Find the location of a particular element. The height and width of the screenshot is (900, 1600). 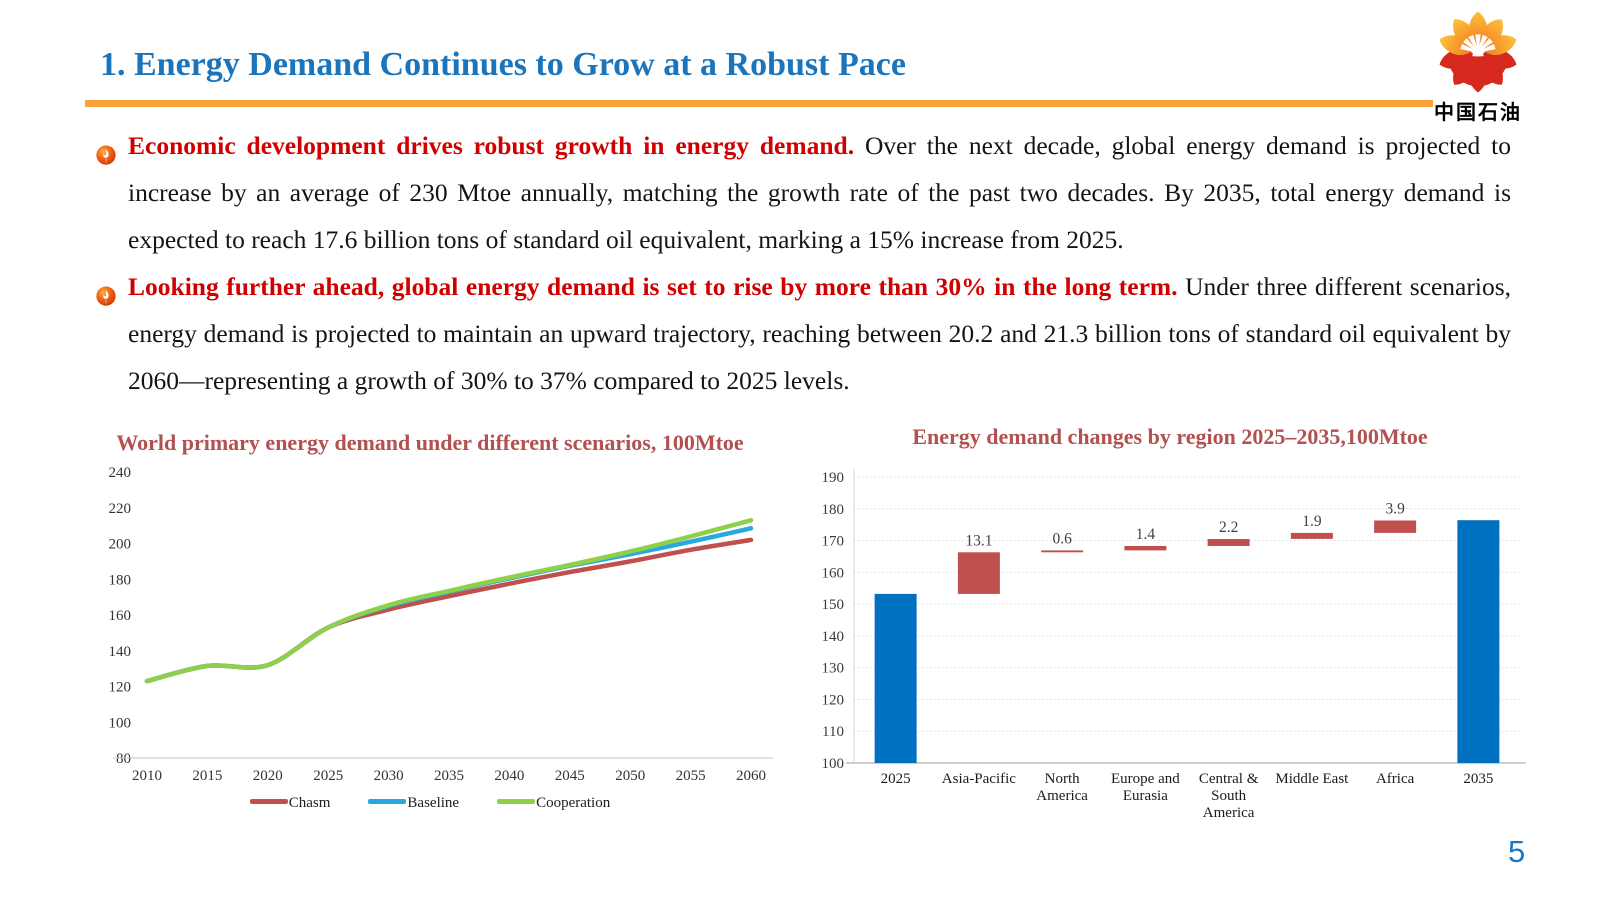

y-tick-label: 200 is located at coordinates (120, 545).